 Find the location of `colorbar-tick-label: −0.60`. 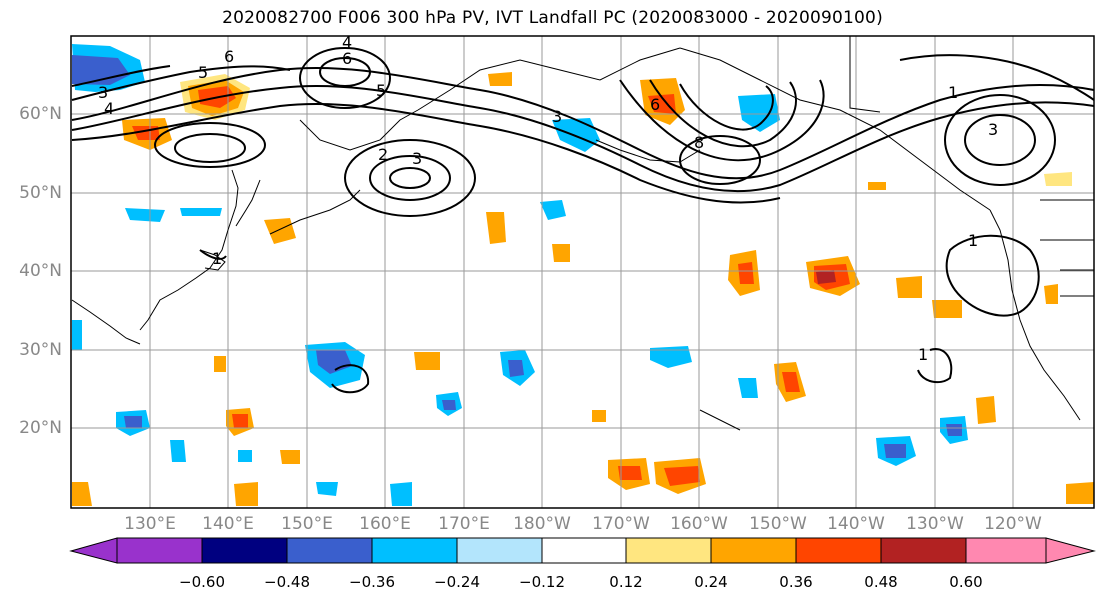

colorbar-tick-label: −0.60 is located at coordinates (202, 582).